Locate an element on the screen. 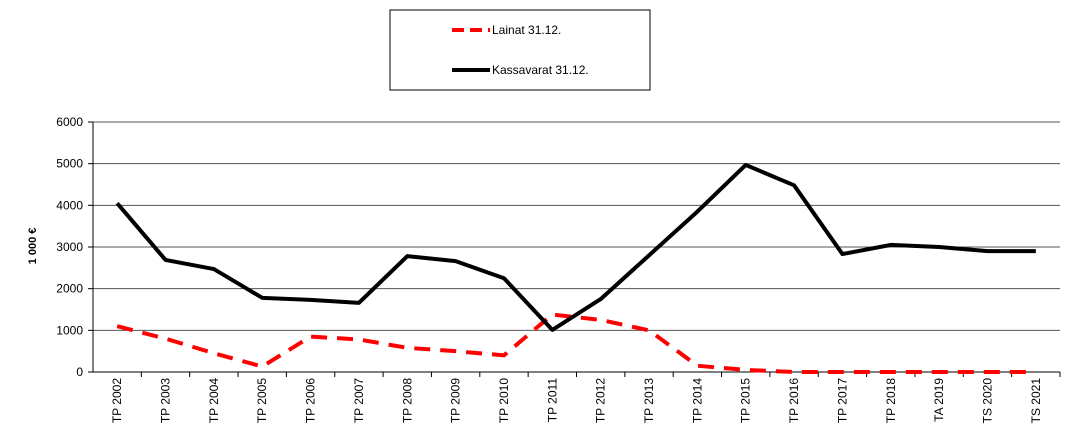  y-tick-label: 5000 is located at coordinates (69, 164).